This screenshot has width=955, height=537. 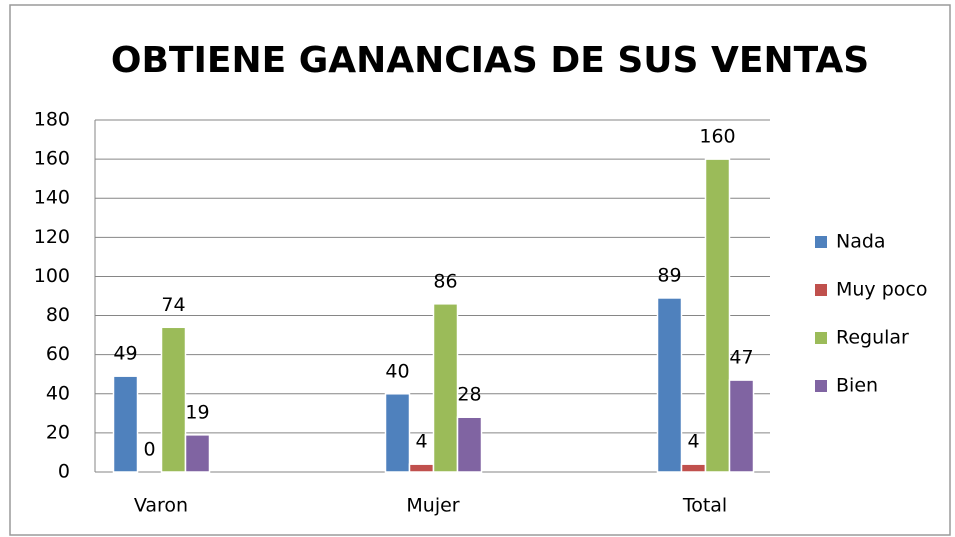 What do you see at coordinates (469, 395) in the screenshot?
I see `data-label: 28` at bounding box center [469, 395].